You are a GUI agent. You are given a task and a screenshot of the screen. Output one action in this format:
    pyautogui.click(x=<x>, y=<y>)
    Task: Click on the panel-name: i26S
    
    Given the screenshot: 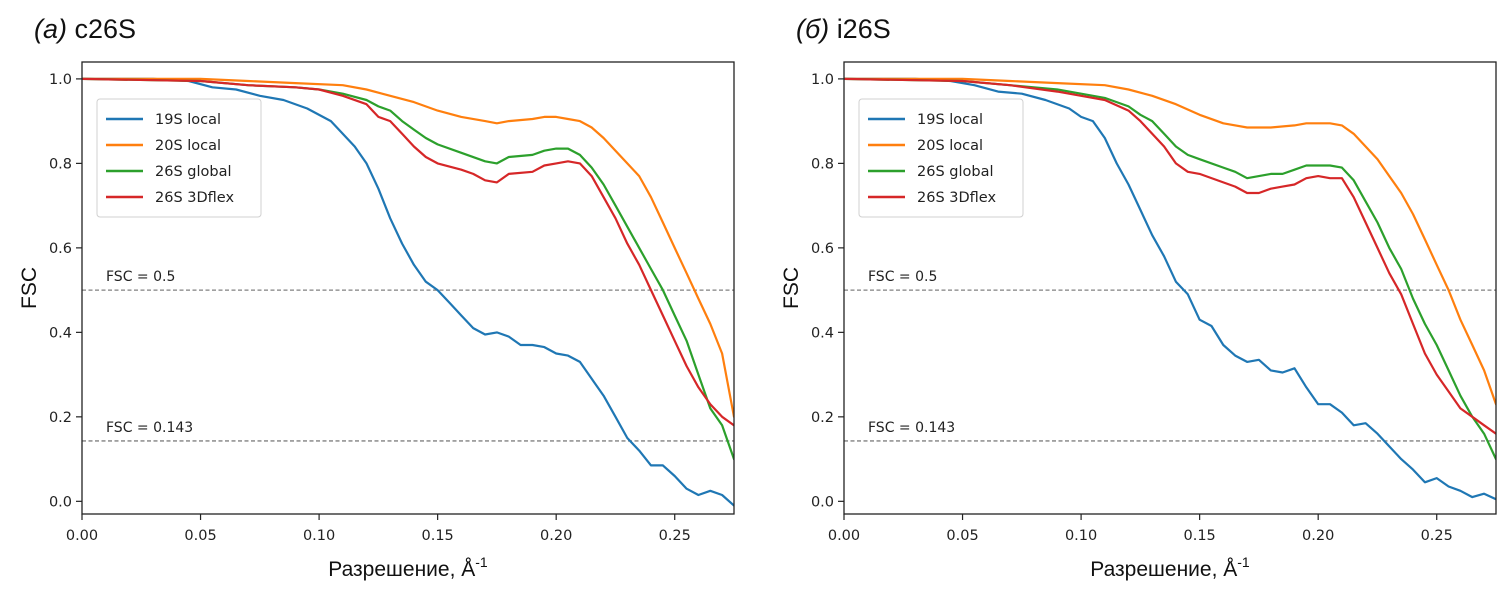 What is the action you would take?
    pyautogui.click(x=864, y=29)
    